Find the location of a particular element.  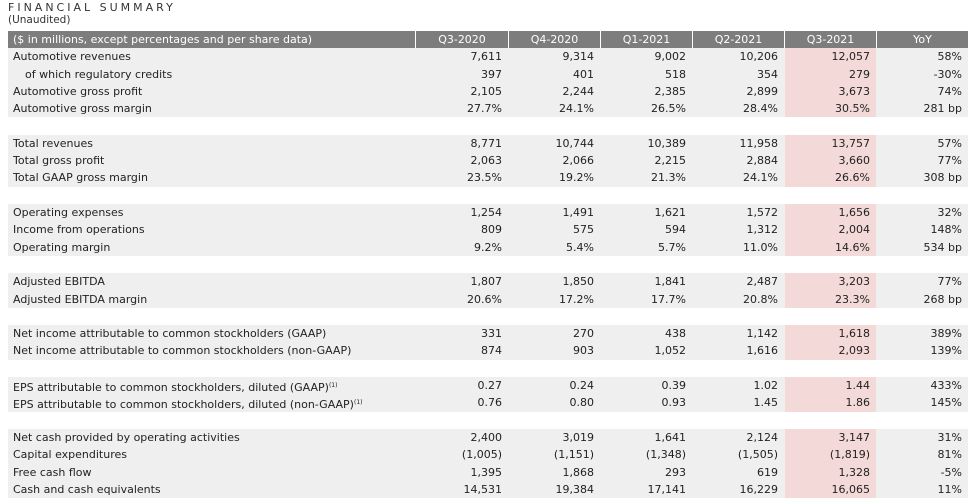

value-cell: 1,641 is located at coordinates (670, 437).